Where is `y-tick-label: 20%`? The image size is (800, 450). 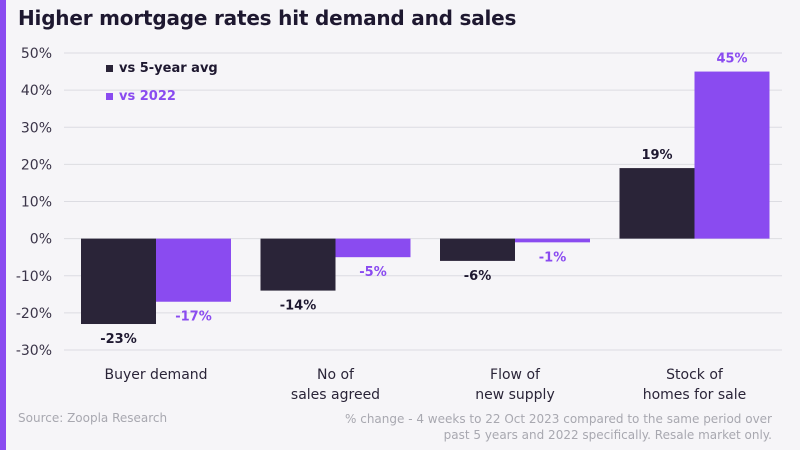 y-tick-label: 20% is located at coordinates (36, 165).